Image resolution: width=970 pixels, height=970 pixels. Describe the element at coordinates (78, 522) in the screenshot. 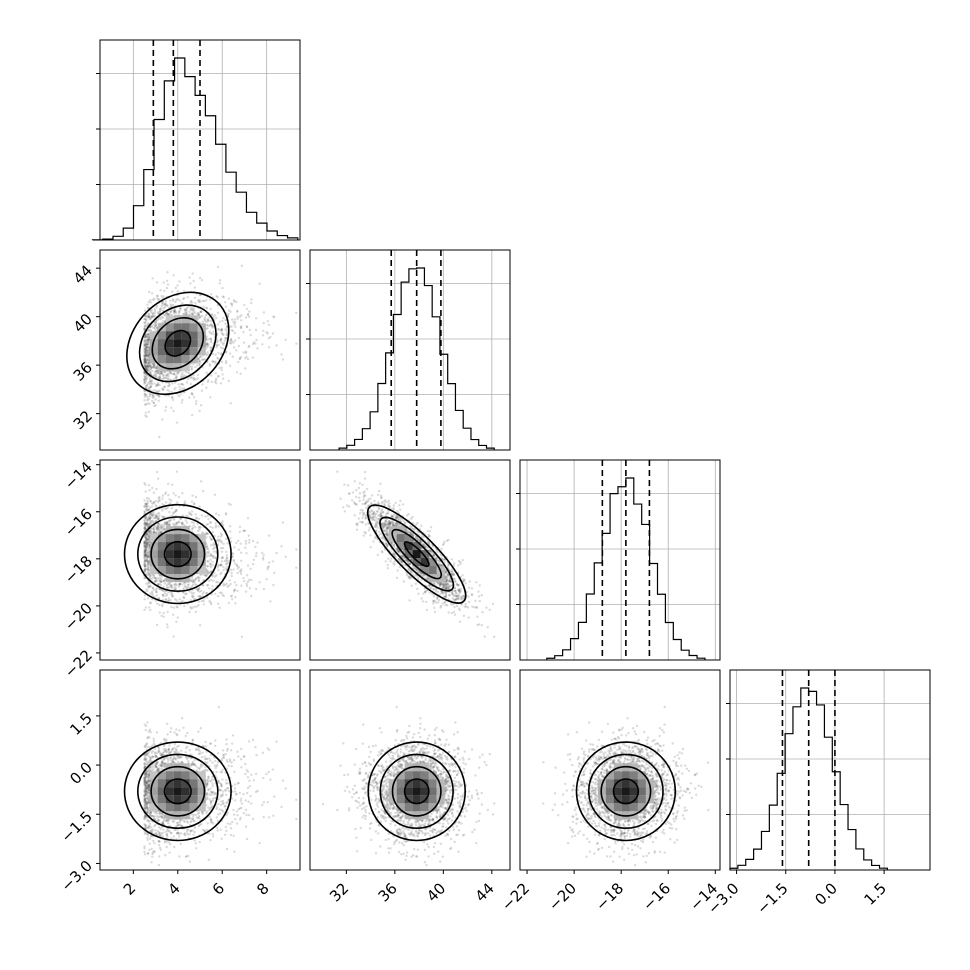

I see `y-tick-label: −16` at that location.